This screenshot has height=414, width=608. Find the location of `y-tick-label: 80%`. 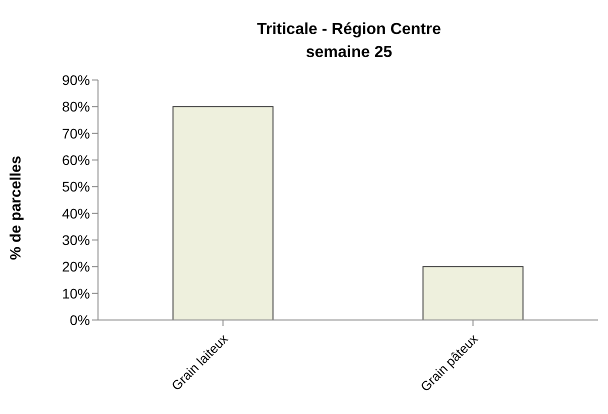

y-tick-label: 80% is located at coordinates (76, 106).